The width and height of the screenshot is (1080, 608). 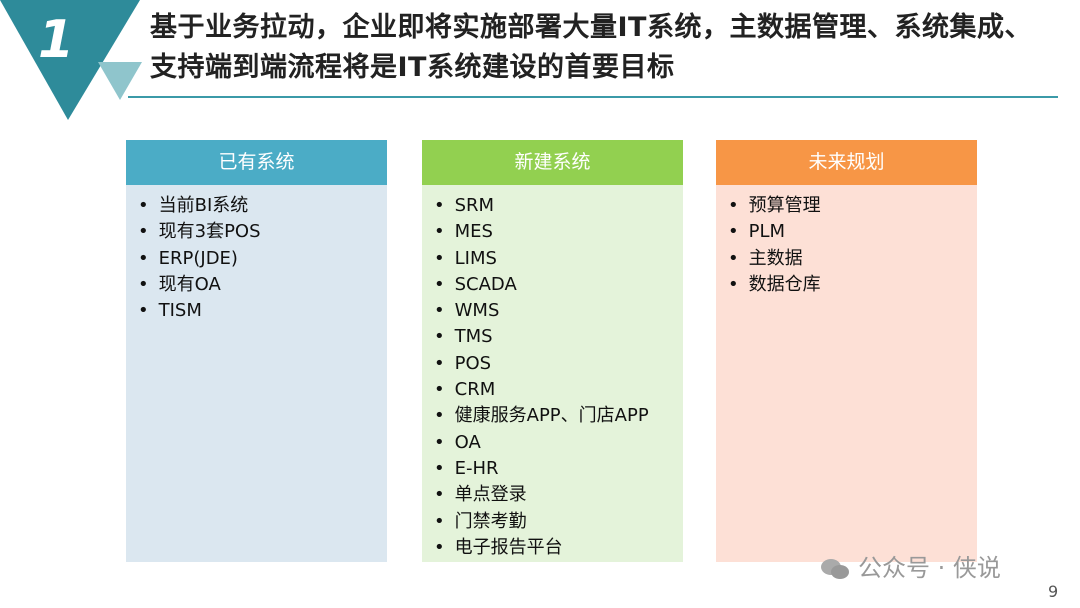 I want to click on list-item: 主数据, so click(x=852, y=259).